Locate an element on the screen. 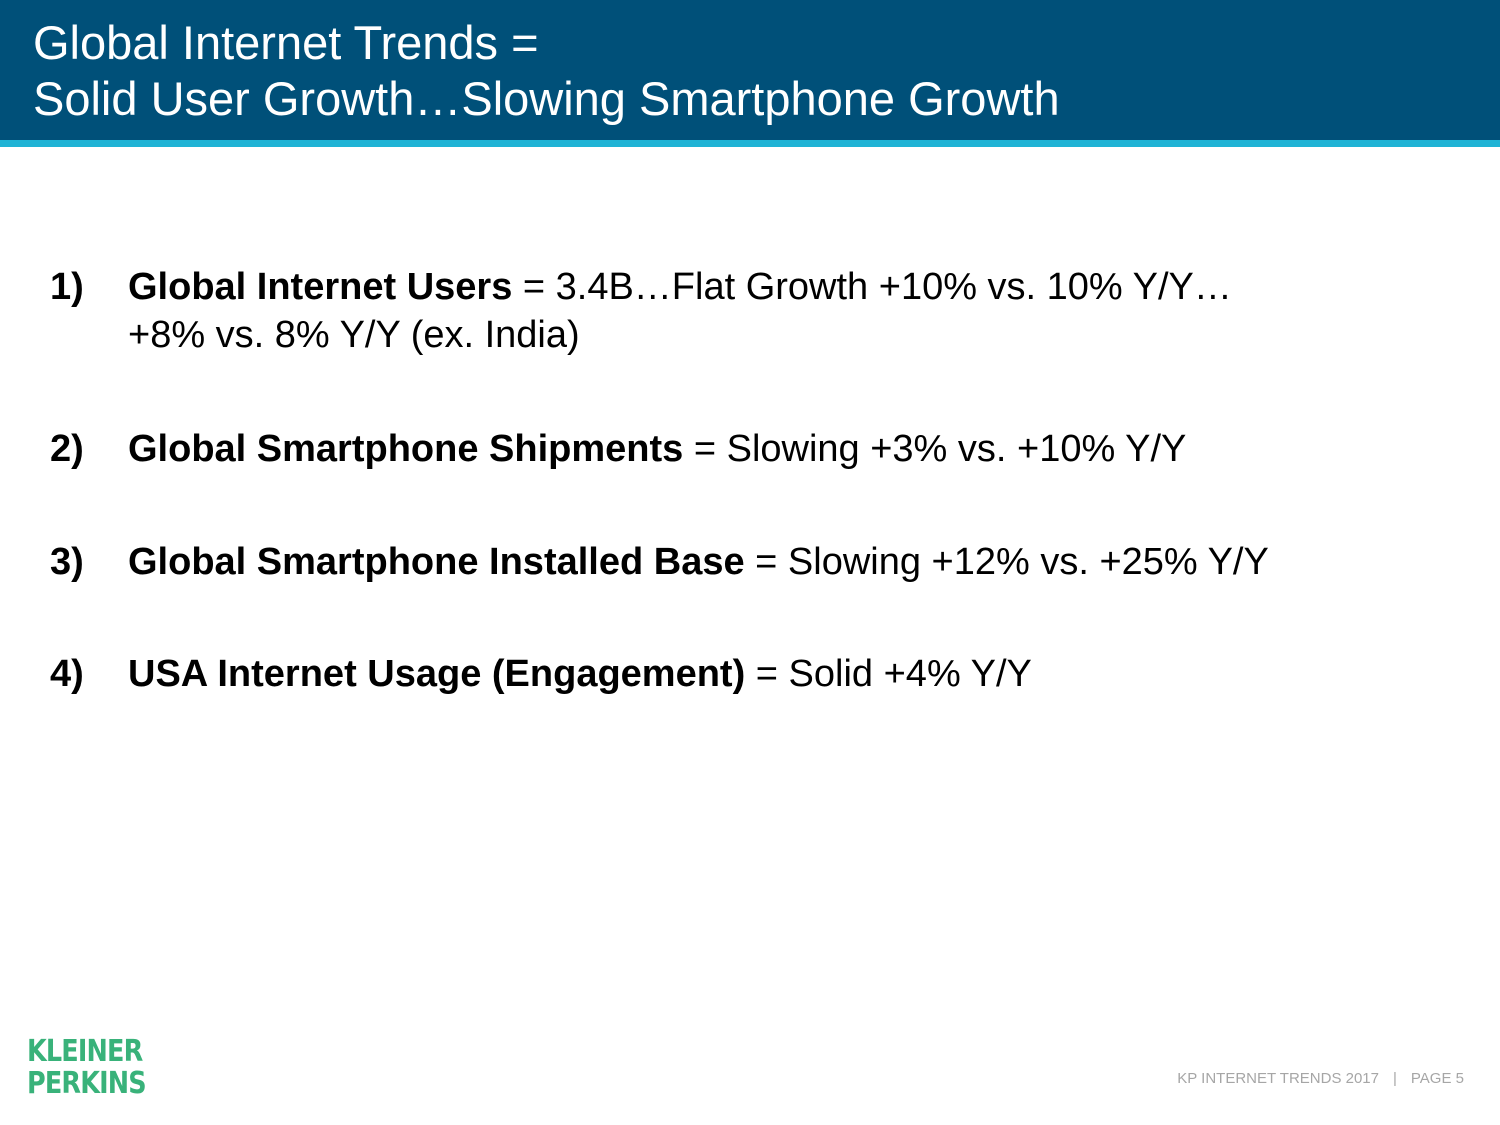 Image resolution: width=1500 pixels, height=1125 pixels. page-footer: KP INTERNET TRENDS 2017 | PAGE 5 is located at coordinates (1320, 1078).